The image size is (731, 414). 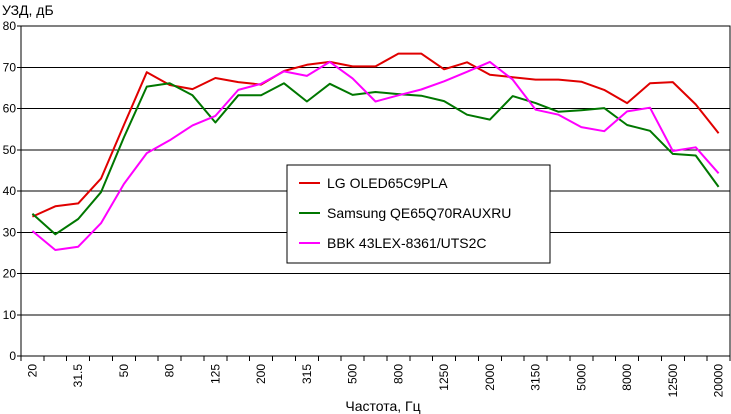 What do you see at coordinates (10, 150) in the screenshot?
I see `y-tick-label: 50` at bounding box center [10, 150].